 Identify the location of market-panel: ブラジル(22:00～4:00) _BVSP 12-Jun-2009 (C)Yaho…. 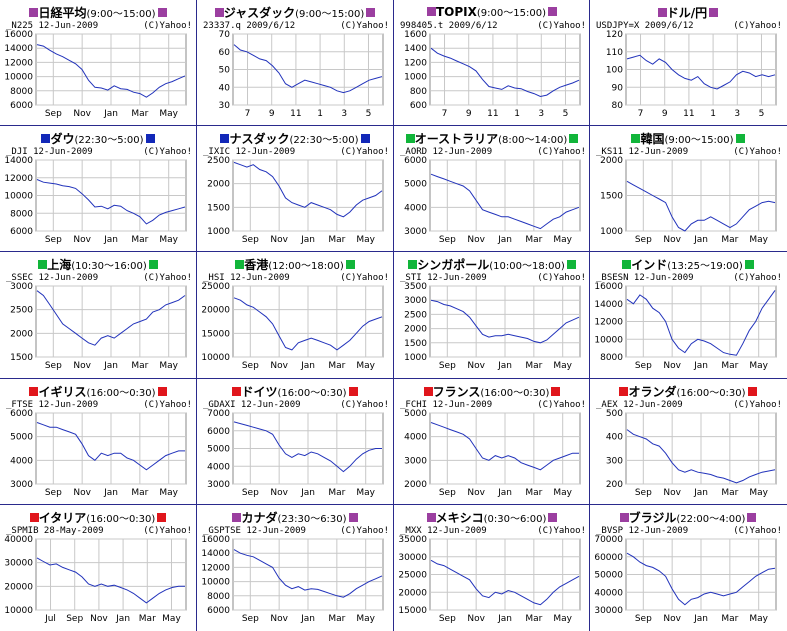
(688, 567).